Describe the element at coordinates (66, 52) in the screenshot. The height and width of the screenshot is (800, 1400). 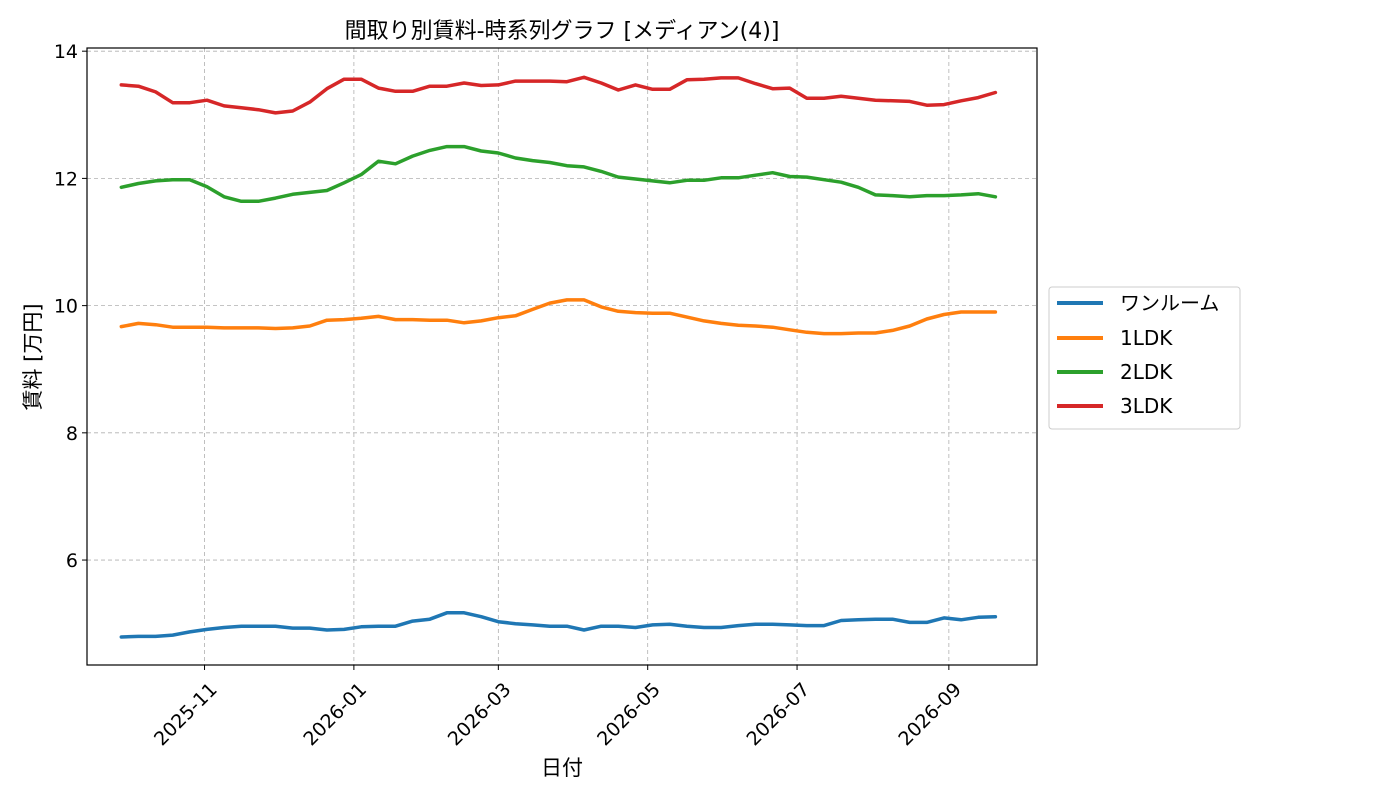
I see `y-tick-label: 14` at that location.